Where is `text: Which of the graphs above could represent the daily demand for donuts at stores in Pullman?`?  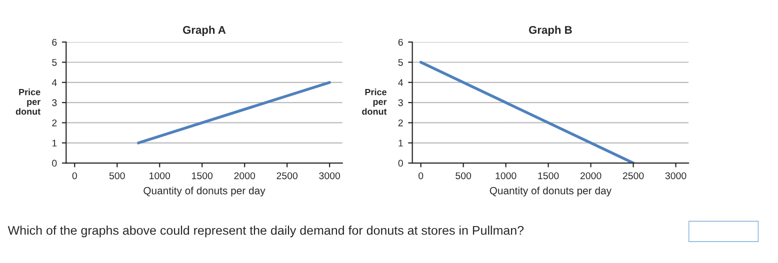
text: Which of the graphs above could represent the daily demand for donuts at stores in Pullman? is located at coordinates (266, 232).